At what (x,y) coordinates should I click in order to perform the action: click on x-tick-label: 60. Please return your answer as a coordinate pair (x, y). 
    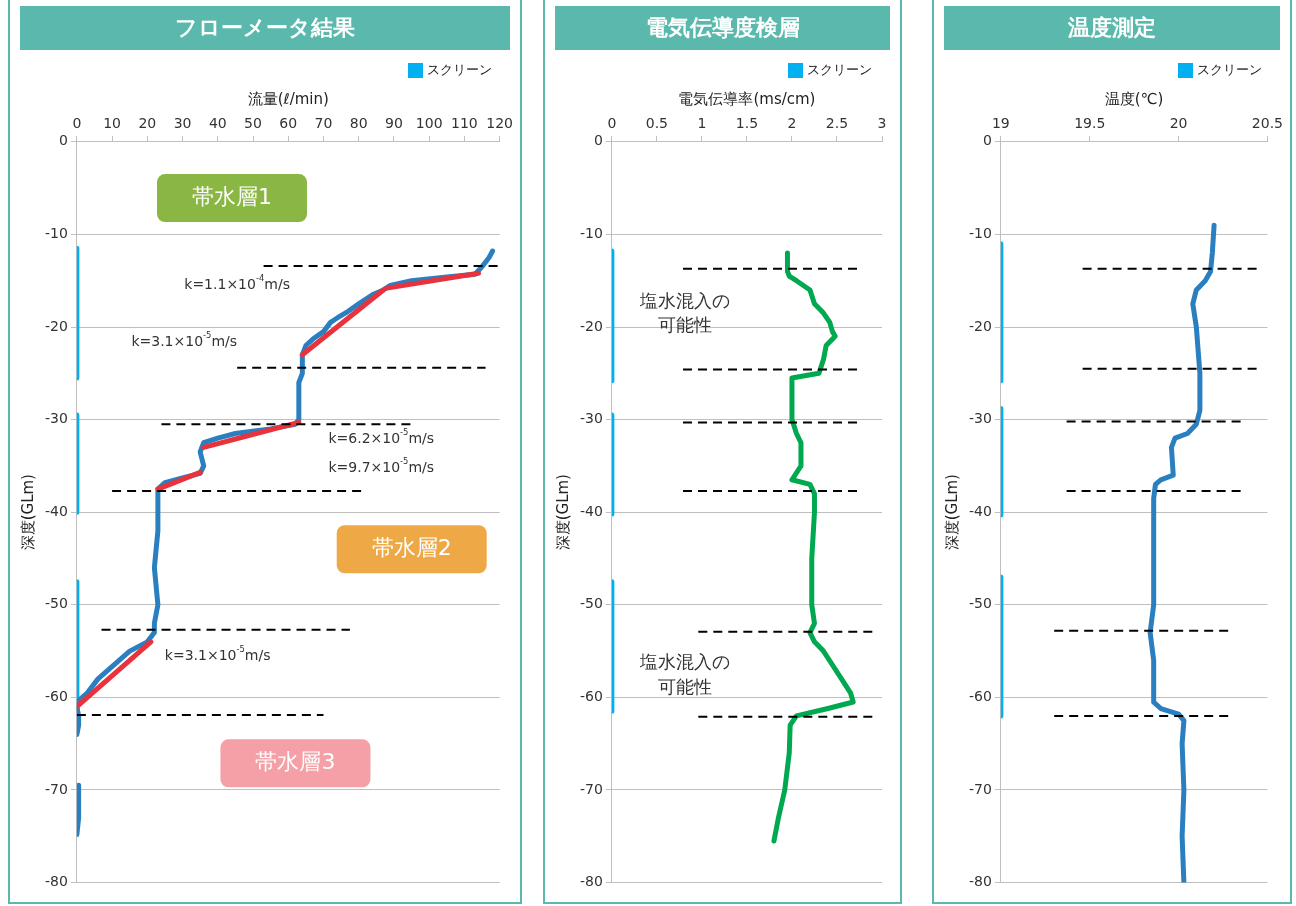
    Looking at the image, I should click on (288, 123).